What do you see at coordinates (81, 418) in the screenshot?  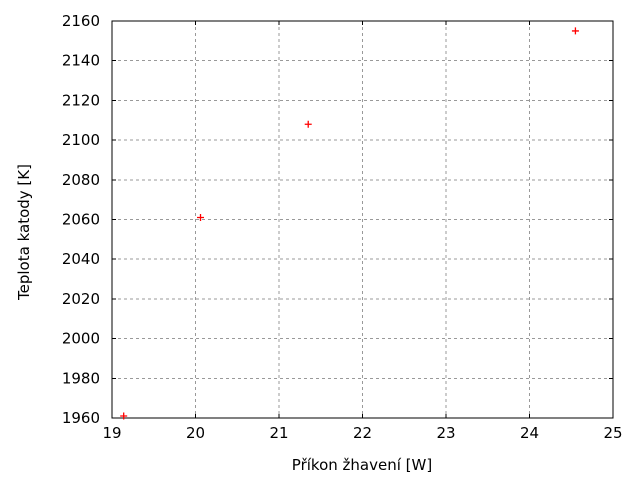 I see `y-tick-label: 1960` at bounding box center [81, 418].